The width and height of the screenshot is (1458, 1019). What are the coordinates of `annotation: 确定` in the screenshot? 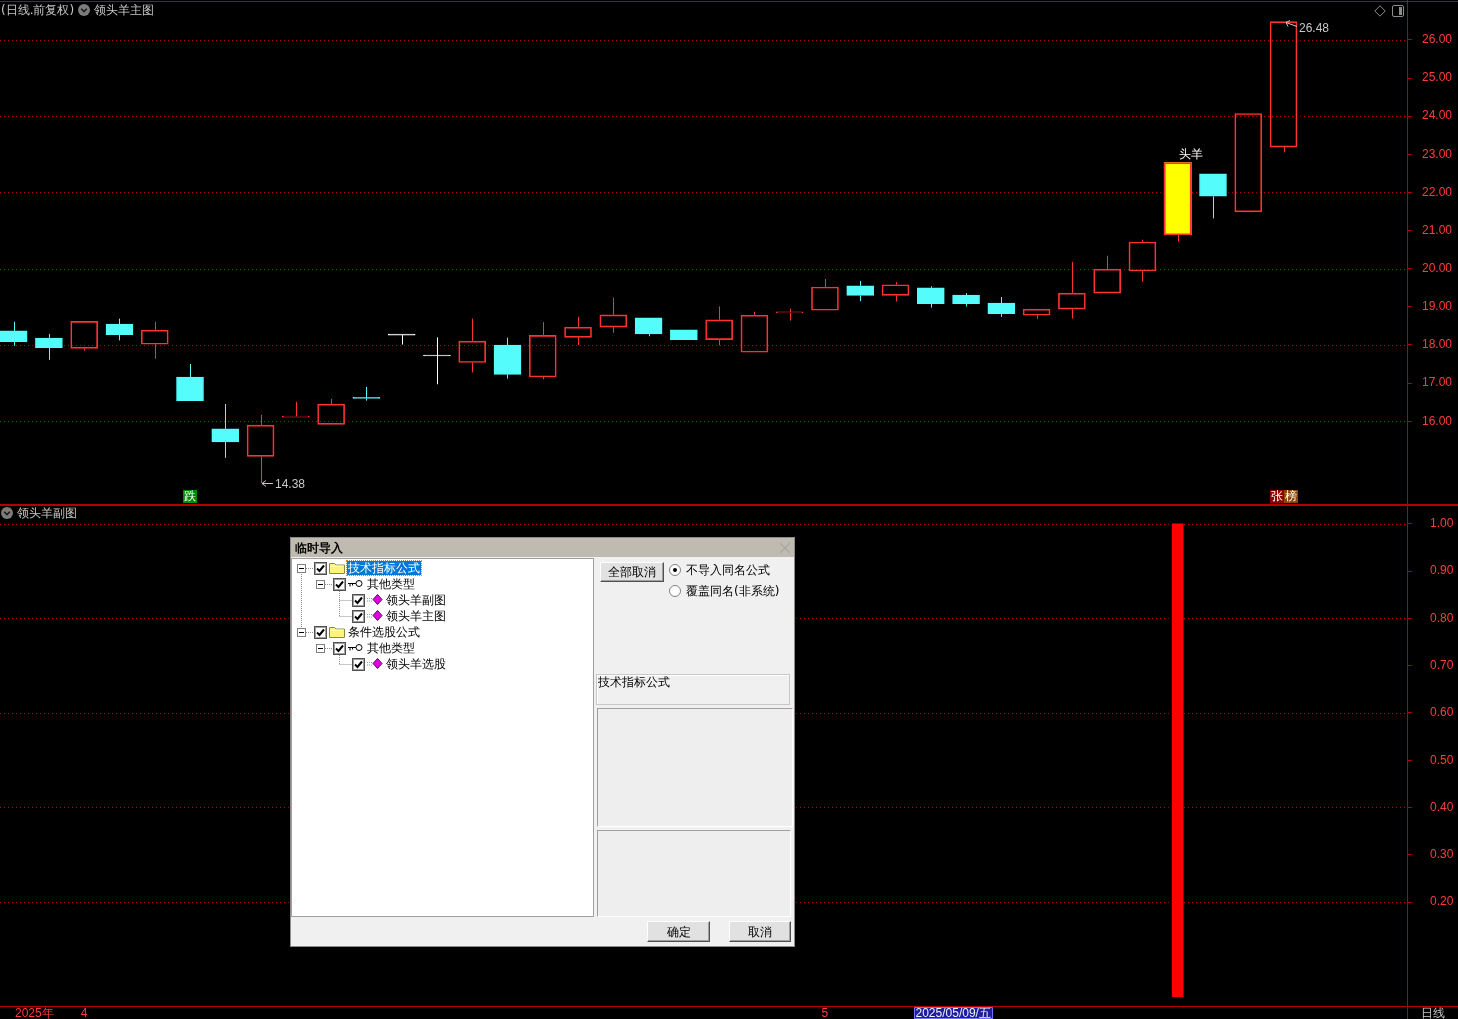 It's located at (678, 931).